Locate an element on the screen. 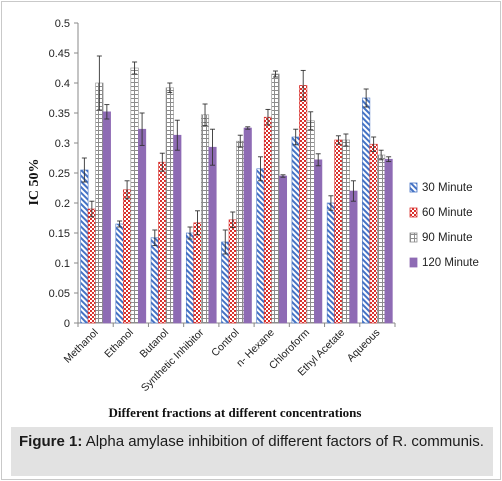 This screenshot has height=481, width=502. y-tick-label: 0.15 is located at coordinates (59, 234).